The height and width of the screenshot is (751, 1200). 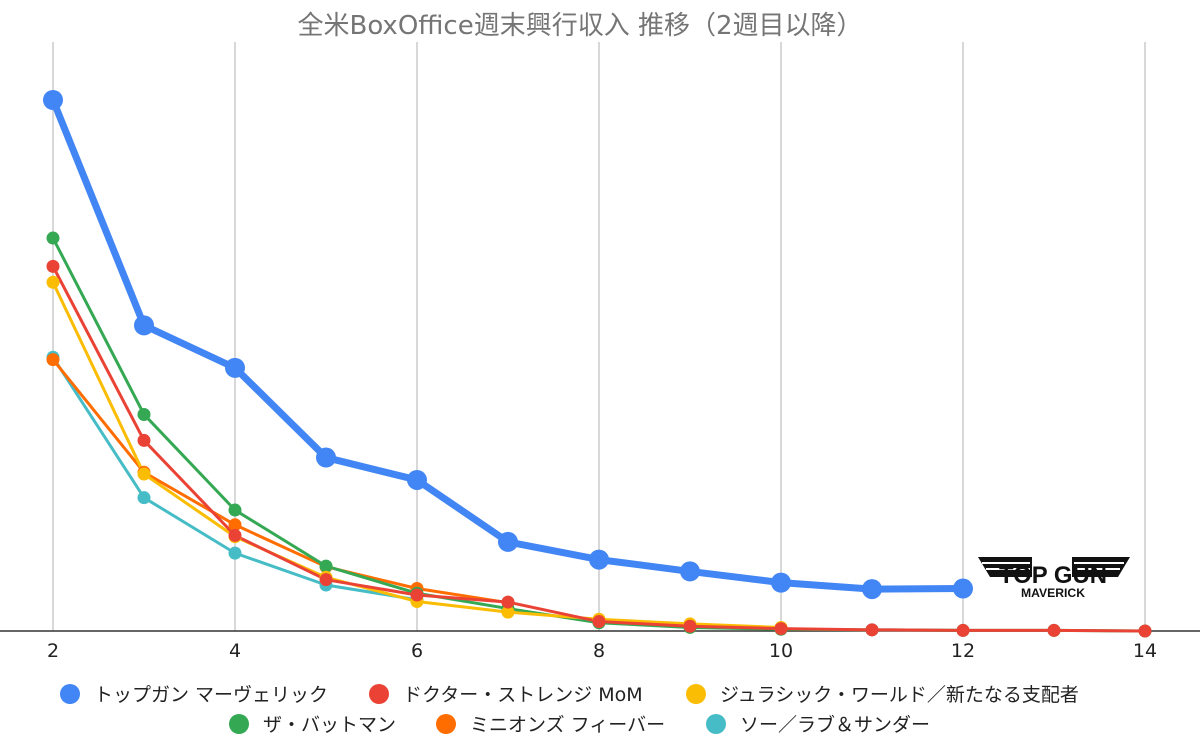 What do you see at coordinates (899, 695) in the screenshot?
I see `legend-label-2: ジュラシック・ワールド／新たなる支配者` at bounding box center [899, 695].